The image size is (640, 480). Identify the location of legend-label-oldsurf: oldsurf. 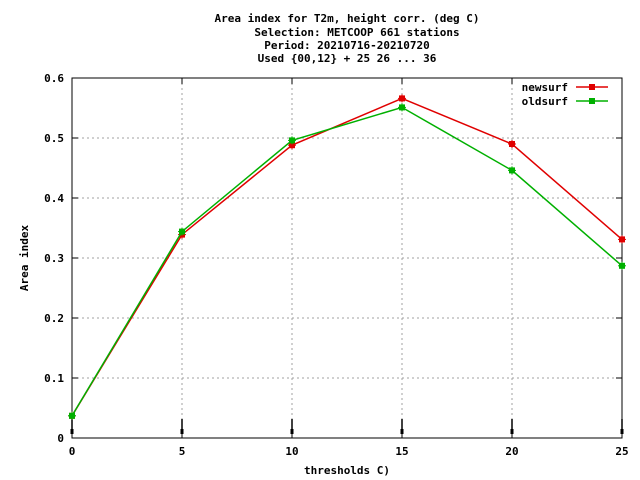
(545, 101).